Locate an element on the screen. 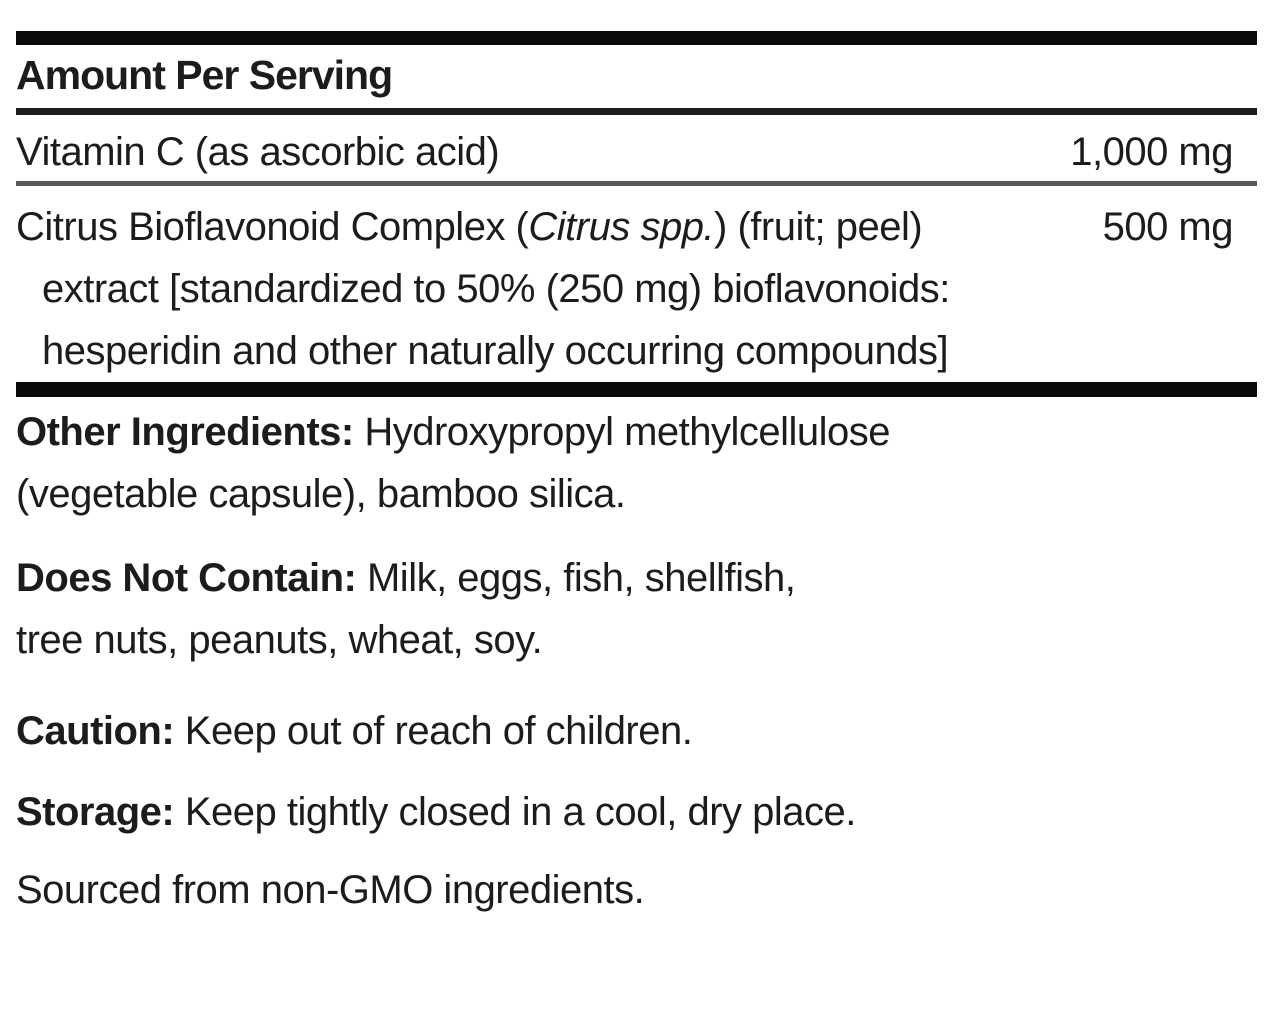  ingredient-amount-vitamin-c: 1,000 mg is located at coordinates (1151, 152).